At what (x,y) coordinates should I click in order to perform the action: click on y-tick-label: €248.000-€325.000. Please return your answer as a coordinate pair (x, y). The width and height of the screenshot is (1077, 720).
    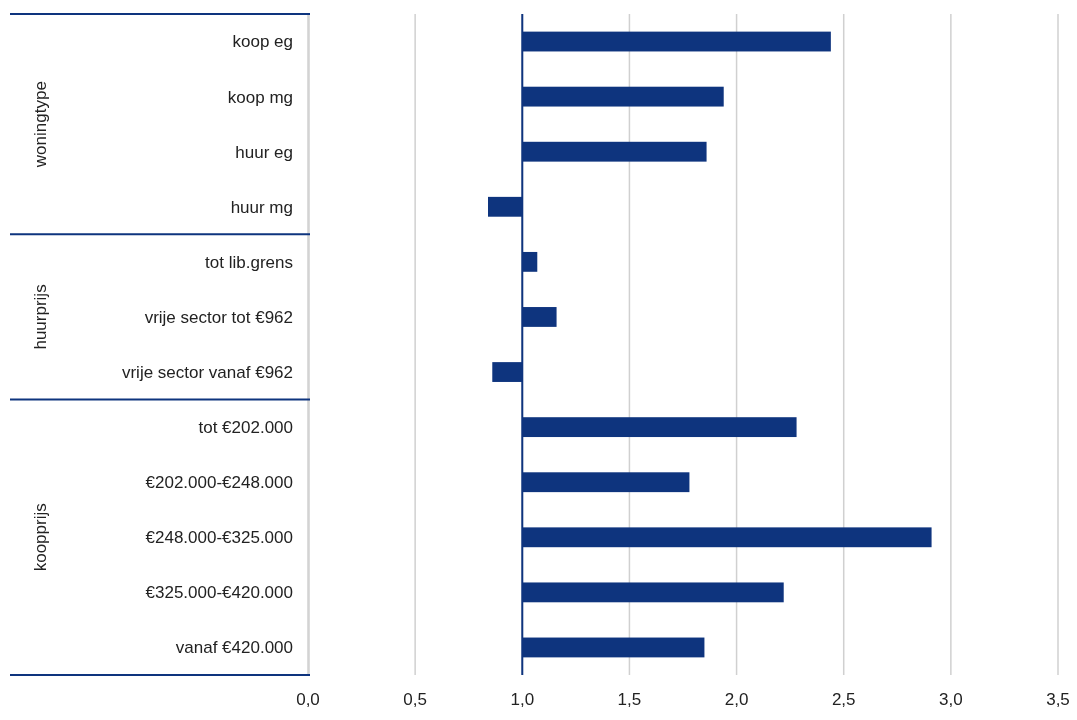
    Looking at the image, I should click on (219, 538).